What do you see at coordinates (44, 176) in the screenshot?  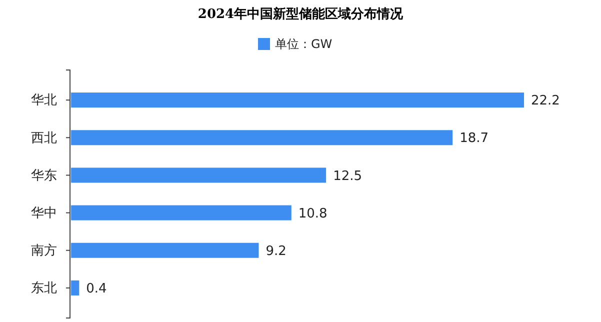 I see `y-tick-label: 华东` at bounding box center [44, 176].